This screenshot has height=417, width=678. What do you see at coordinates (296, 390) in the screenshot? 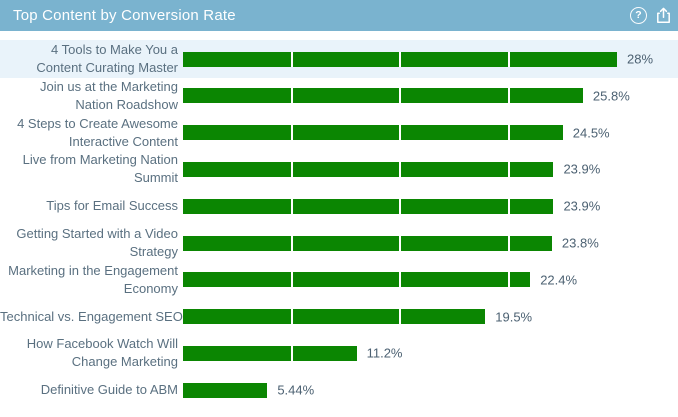
I see `bar-value: 5.44%` at bounding box center [296, 390].